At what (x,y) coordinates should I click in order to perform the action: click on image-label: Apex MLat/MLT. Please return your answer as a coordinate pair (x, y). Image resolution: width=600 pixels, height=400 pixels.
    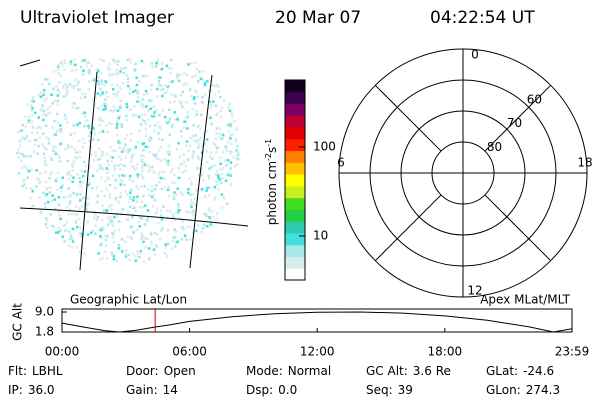
    Looking at the image, I should click on (525, 300).